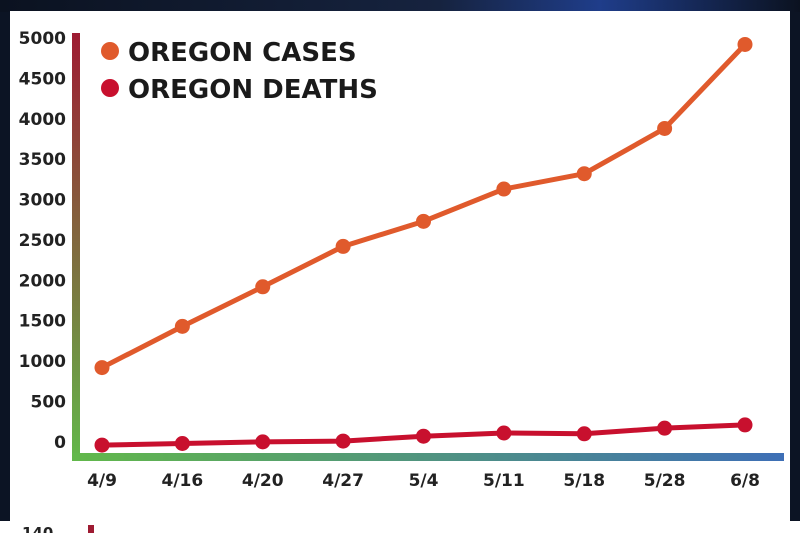 The image size is (800, 533). Describe the element at coordinates (428, 457) in the screenshot. I see `x-axis-line` at that location.